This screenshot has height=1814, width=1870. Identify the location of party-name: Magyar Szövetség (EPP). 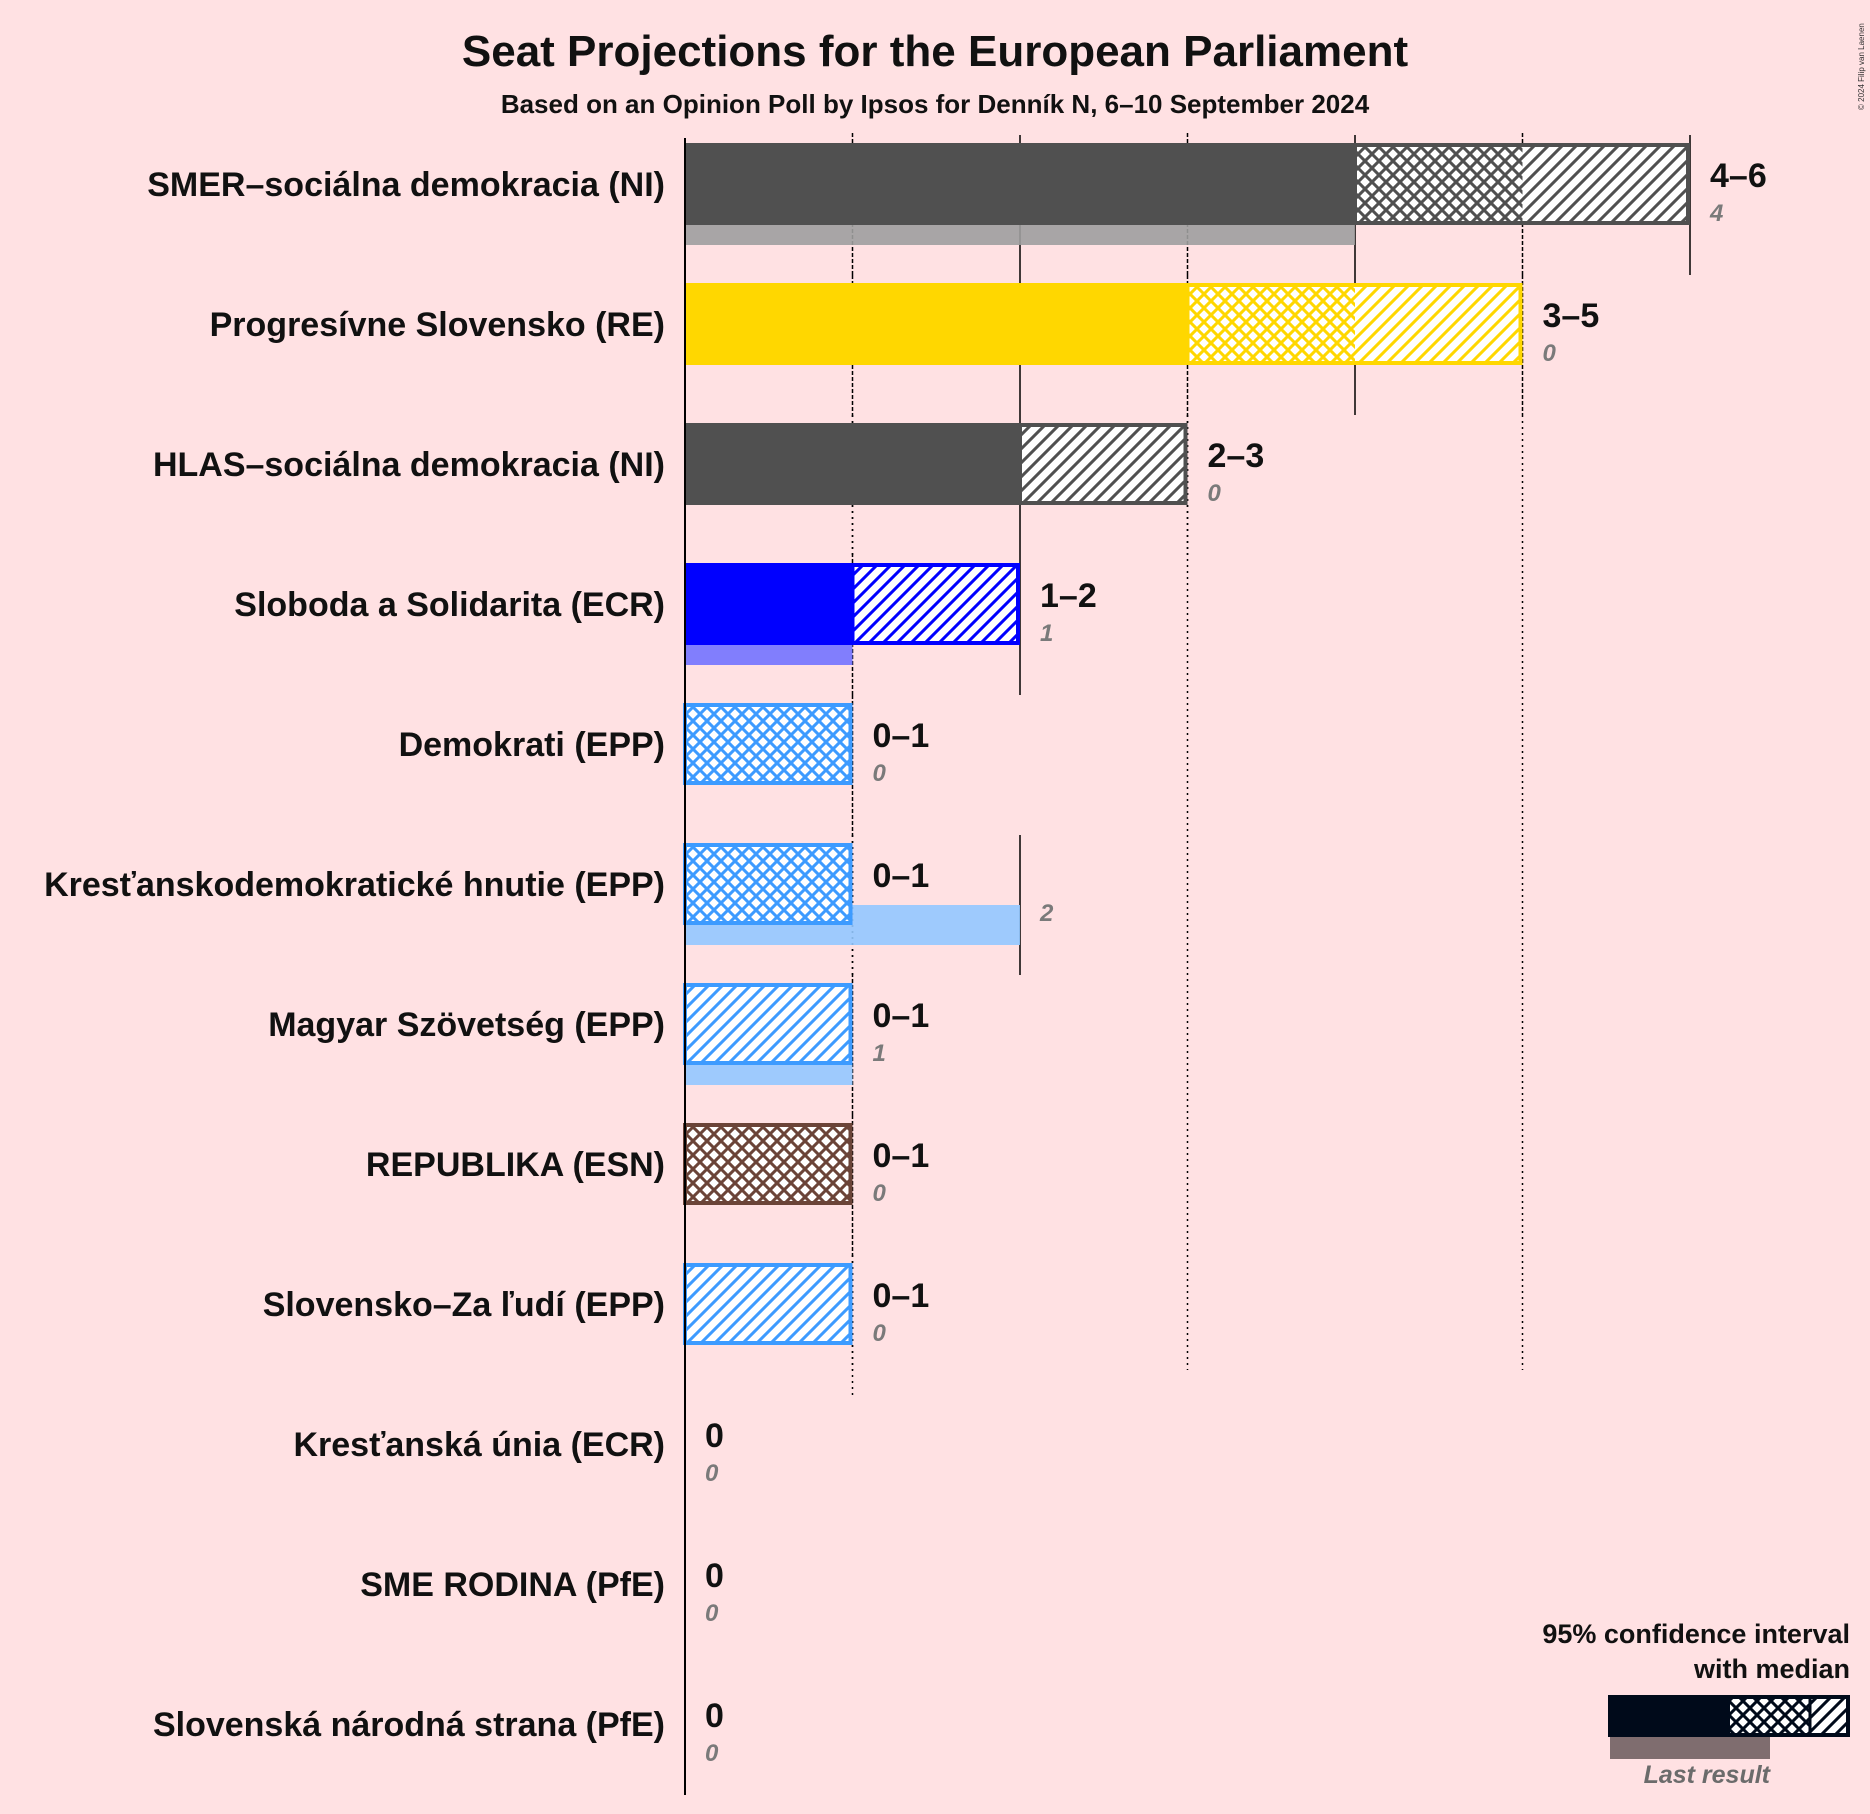
(466, 1025).